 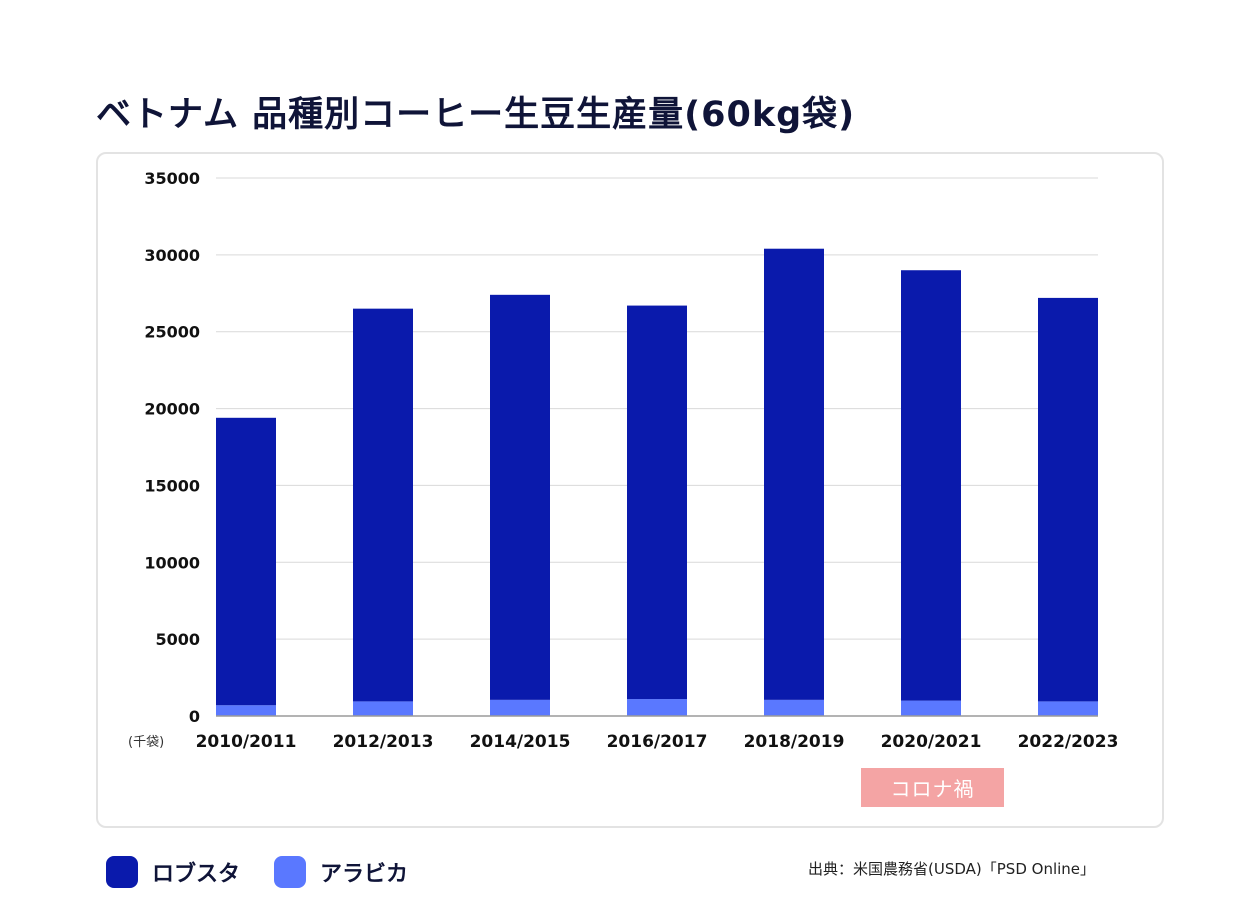 I want to click on covid-annotation: コロナ禍, so click(x=932, y=787).